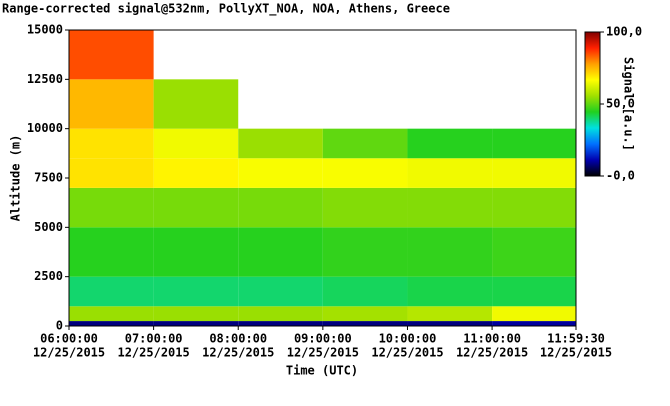 This screenshot has height=406, width=670. I want to click on colorbar-label: Signal [a.u.], so click(629, 104).